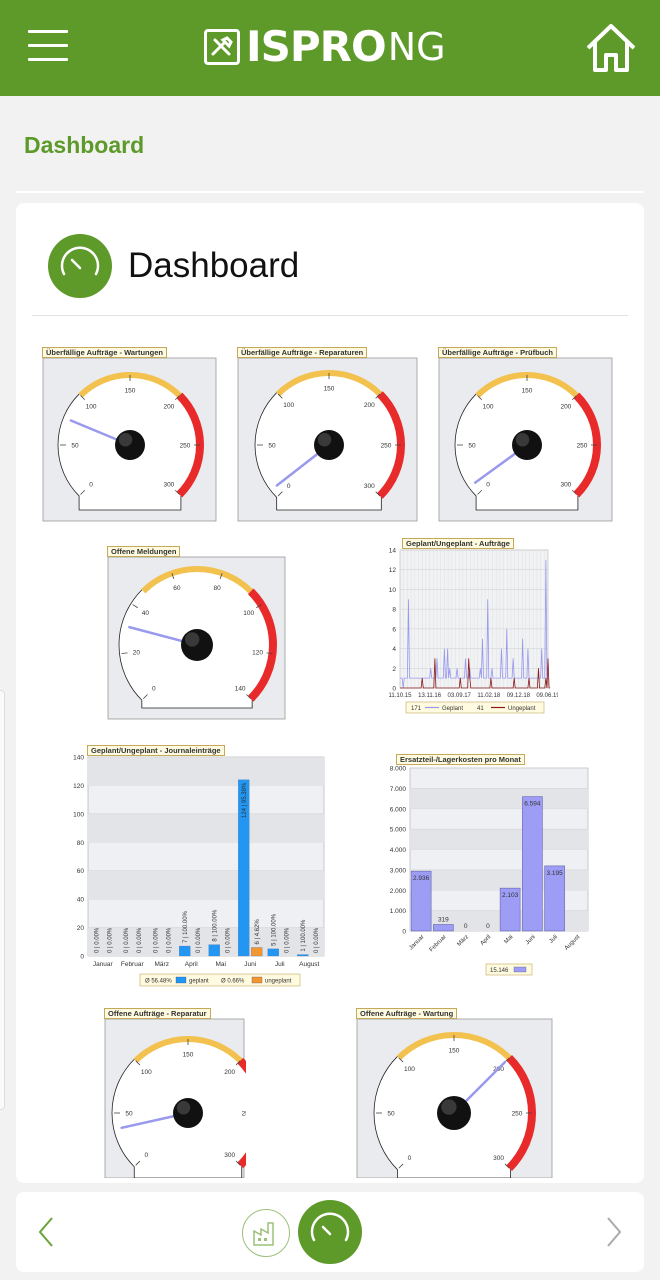 This screenshot has height=1280, width=660. What do you see at coordinates (472, 446) in the screenshot?
I see `gauge-tick-label: 50` at bounding box center [472, 446].